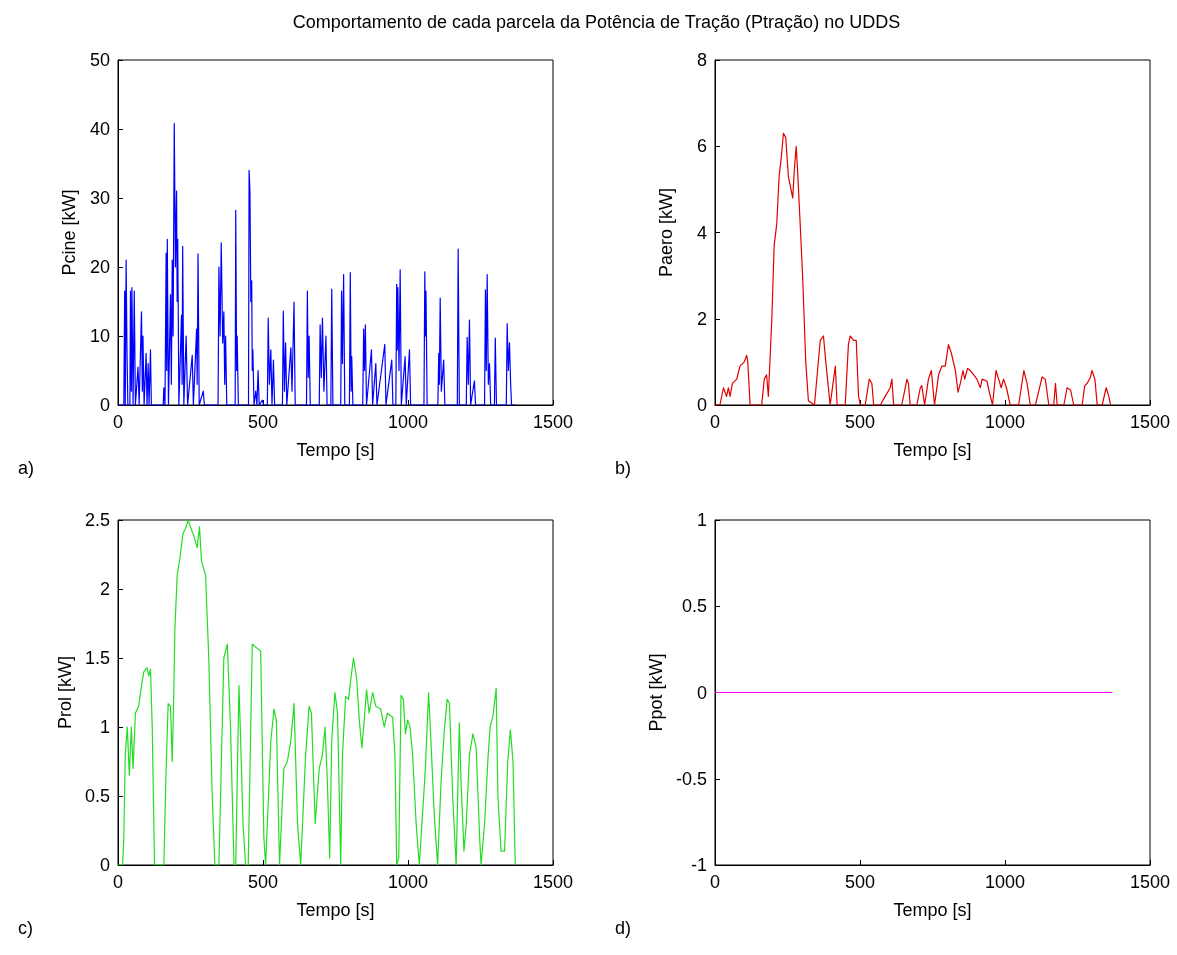 This screenshot has width=1177, height=955. Describe the element at coordinates (65, 692) in the screenshot. I see `y-axis-title: Prol [kW]` at that location.